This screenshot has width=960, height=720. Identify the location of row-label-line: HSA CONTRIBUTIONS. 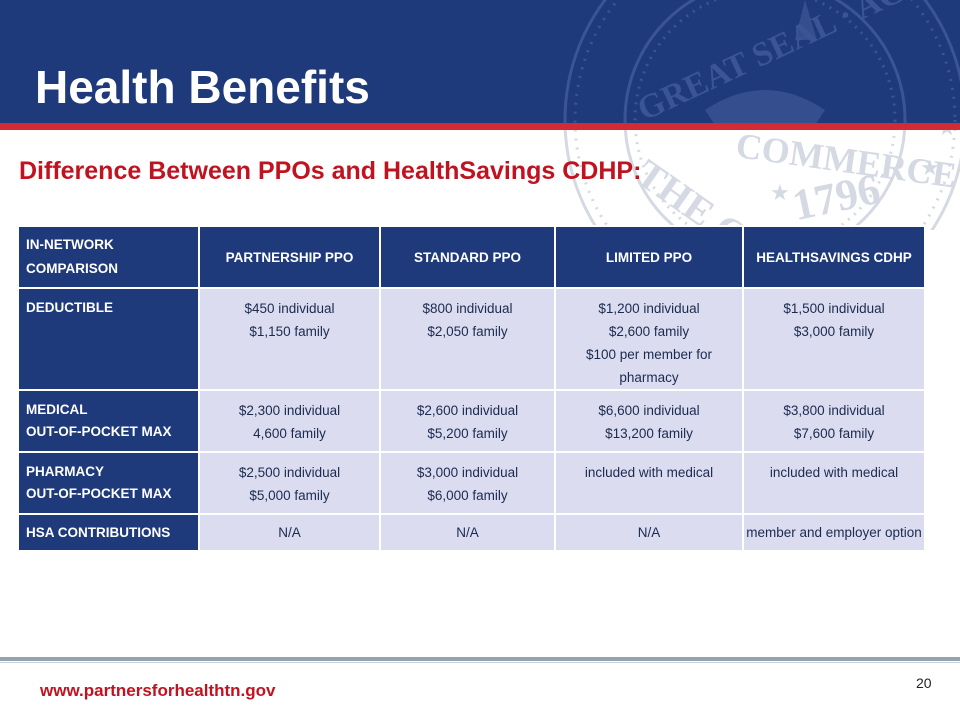
(98, 532).